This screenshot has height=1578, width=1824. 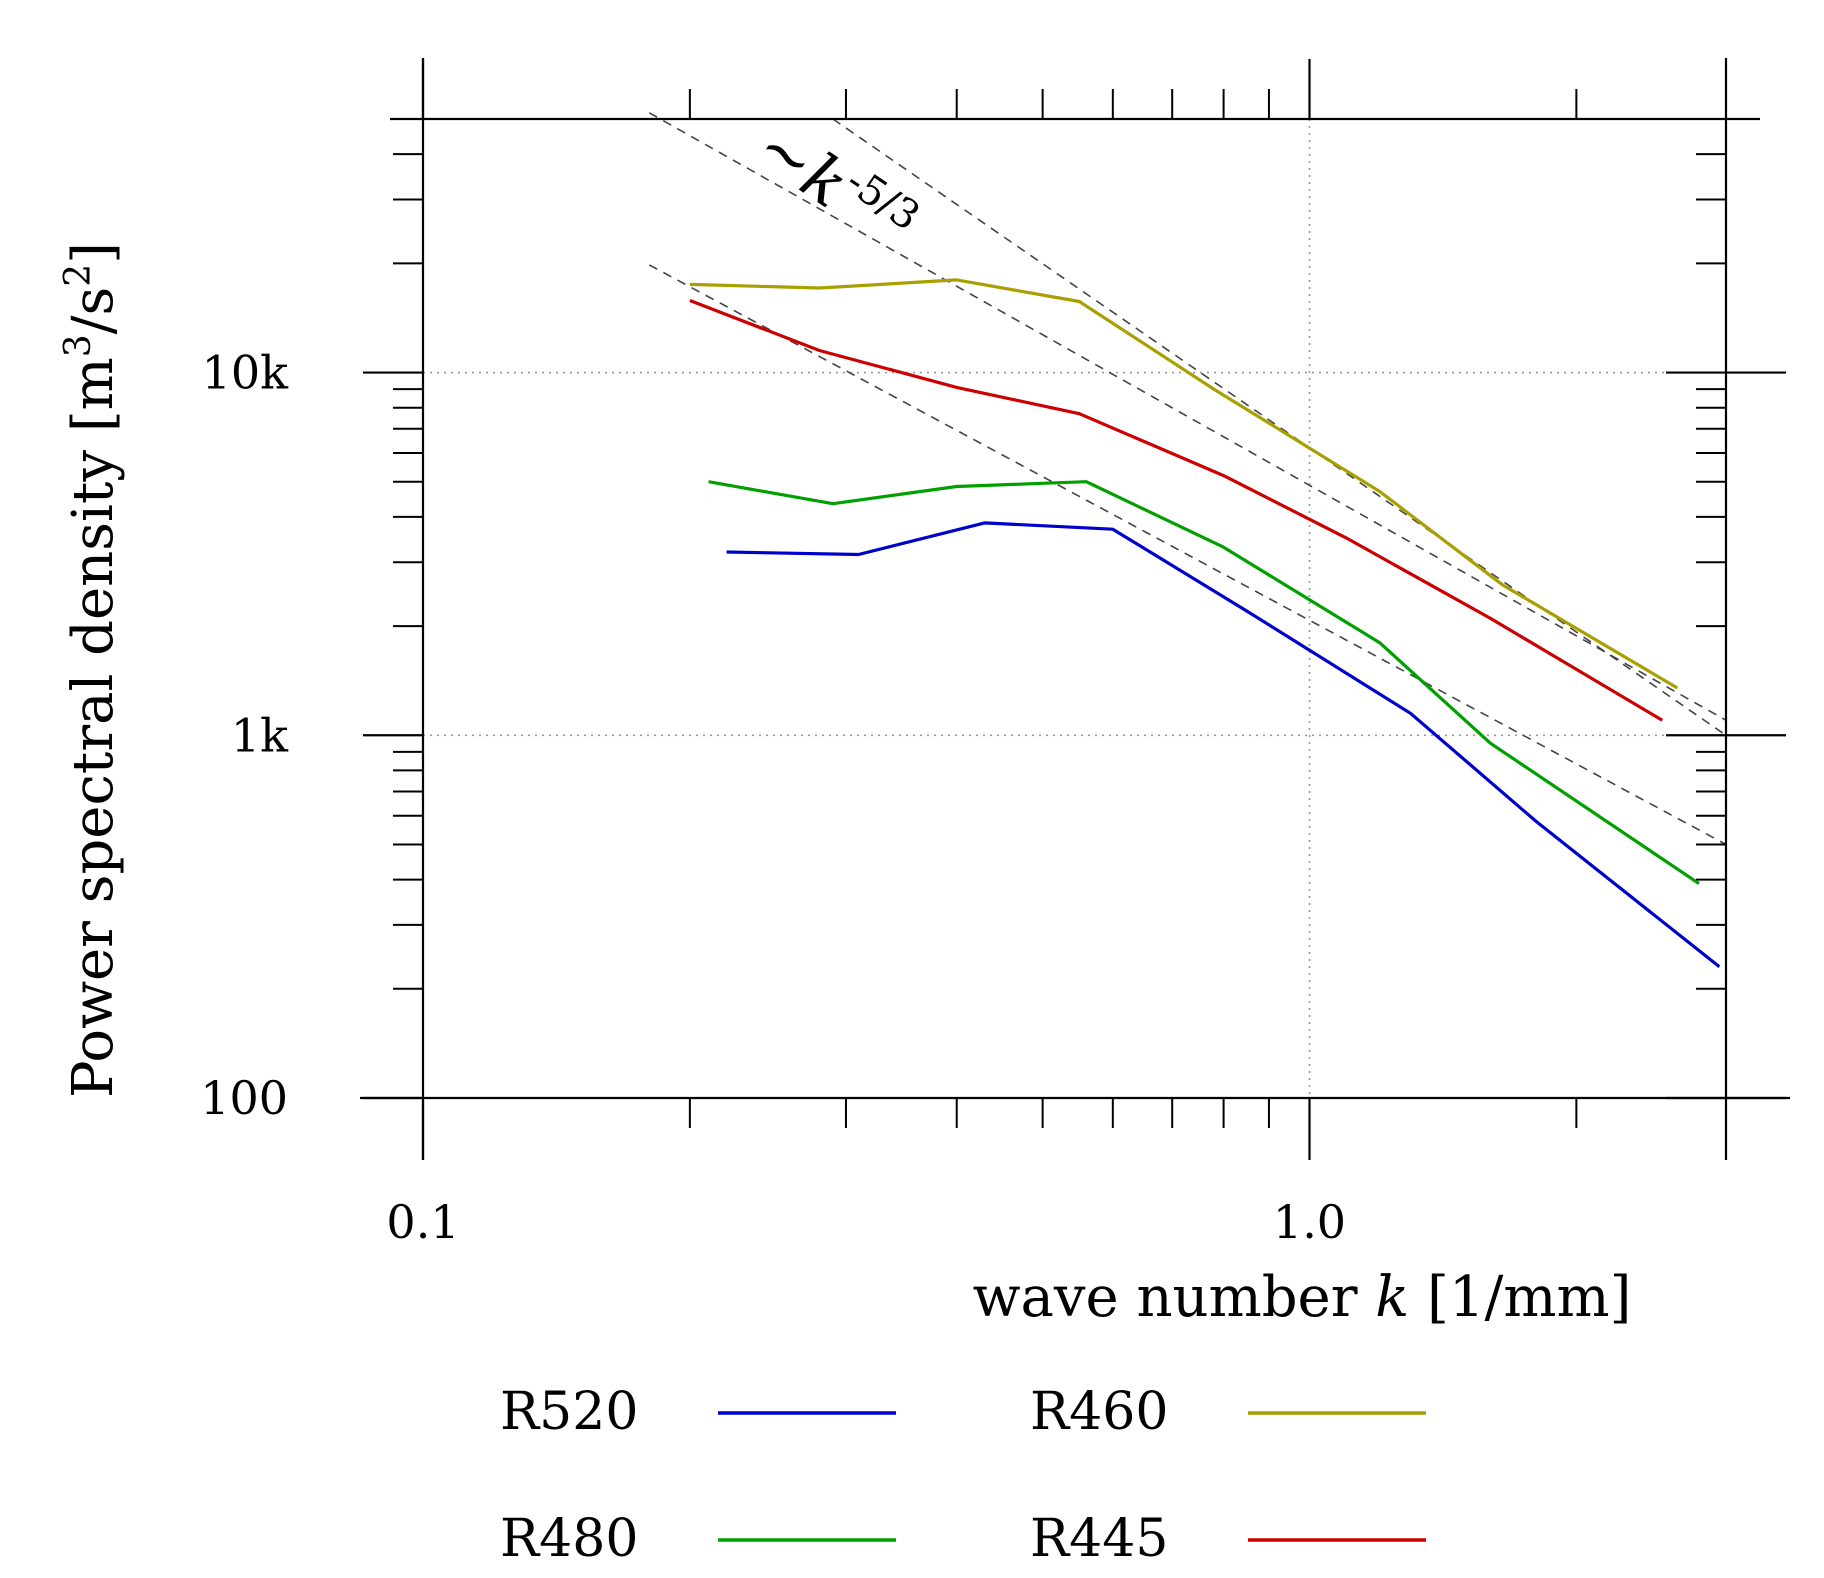 What do you see at coordinates (1309, 1222) in the screenshot?
I see `x-tick-label: 1.0` at bounding box center [1309, 1222].